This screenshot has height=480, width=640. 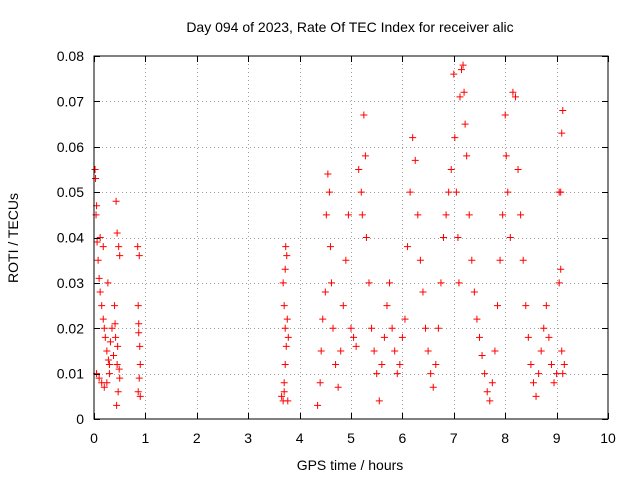 I want to click on x-tick-label: 4, so click(x=300, y=438).